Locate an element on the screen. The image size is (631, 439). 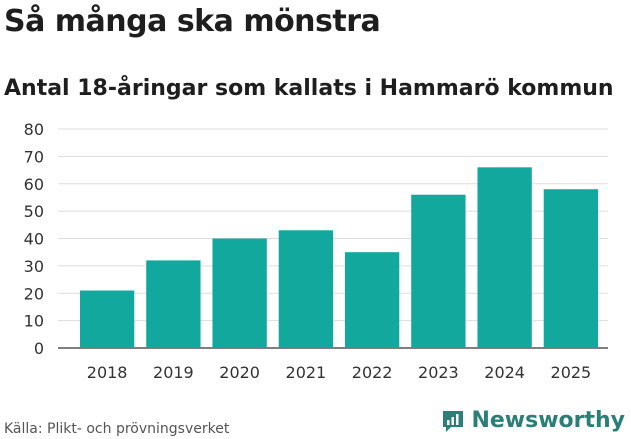
x-tick-label: 2025 is located at coordinates (571, 372).